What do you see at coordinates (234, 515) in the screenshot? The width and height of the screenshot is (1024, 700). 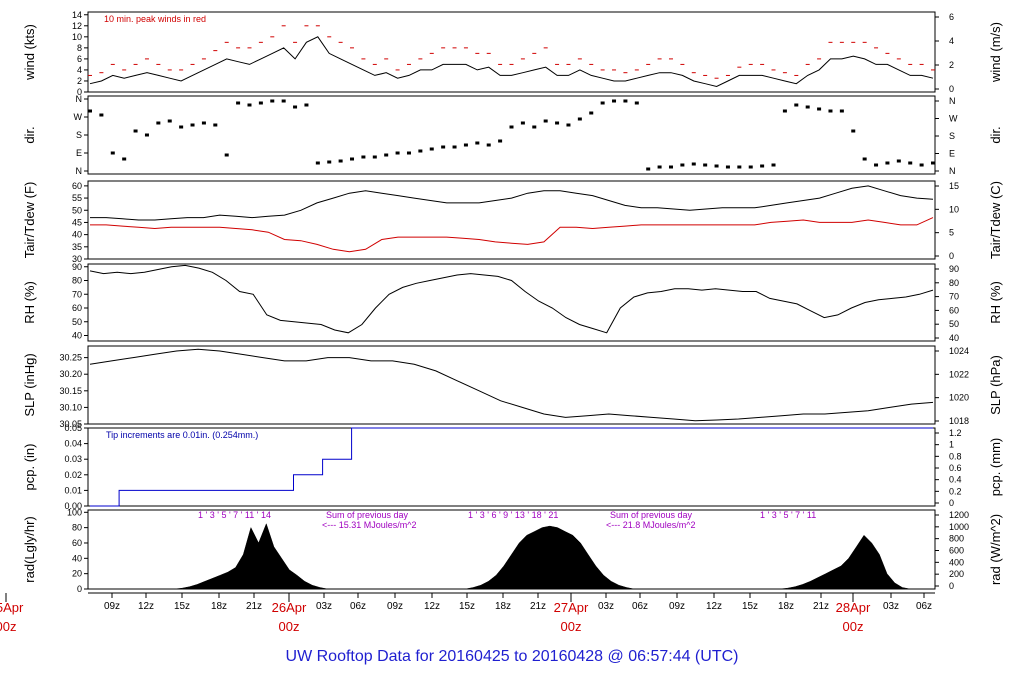 I see `radiation-annotation: 1 ' 3 ' 5 ' 7 ' 11 ' 14` at bounding box center [234, 515].